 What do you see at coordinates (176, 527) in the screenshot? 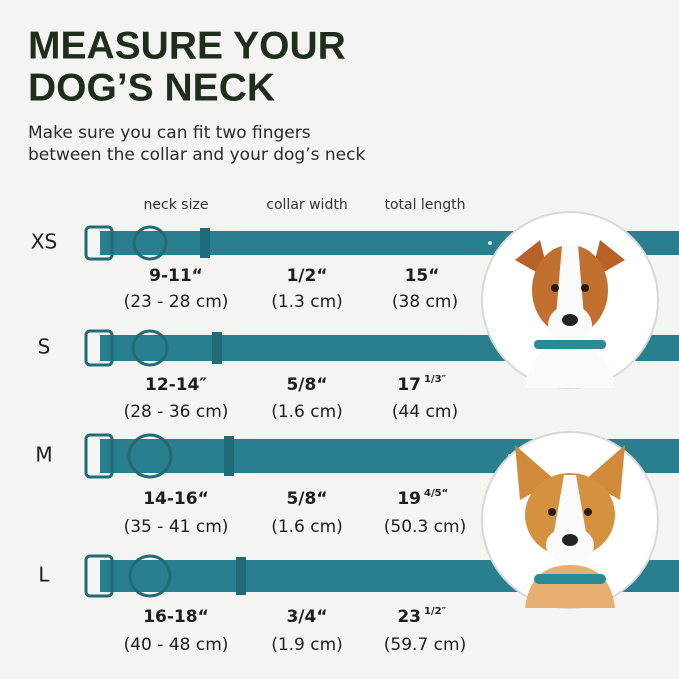
I see `neck-size-cm: (35 - 41 cm)` at bounding box center [176, 527].